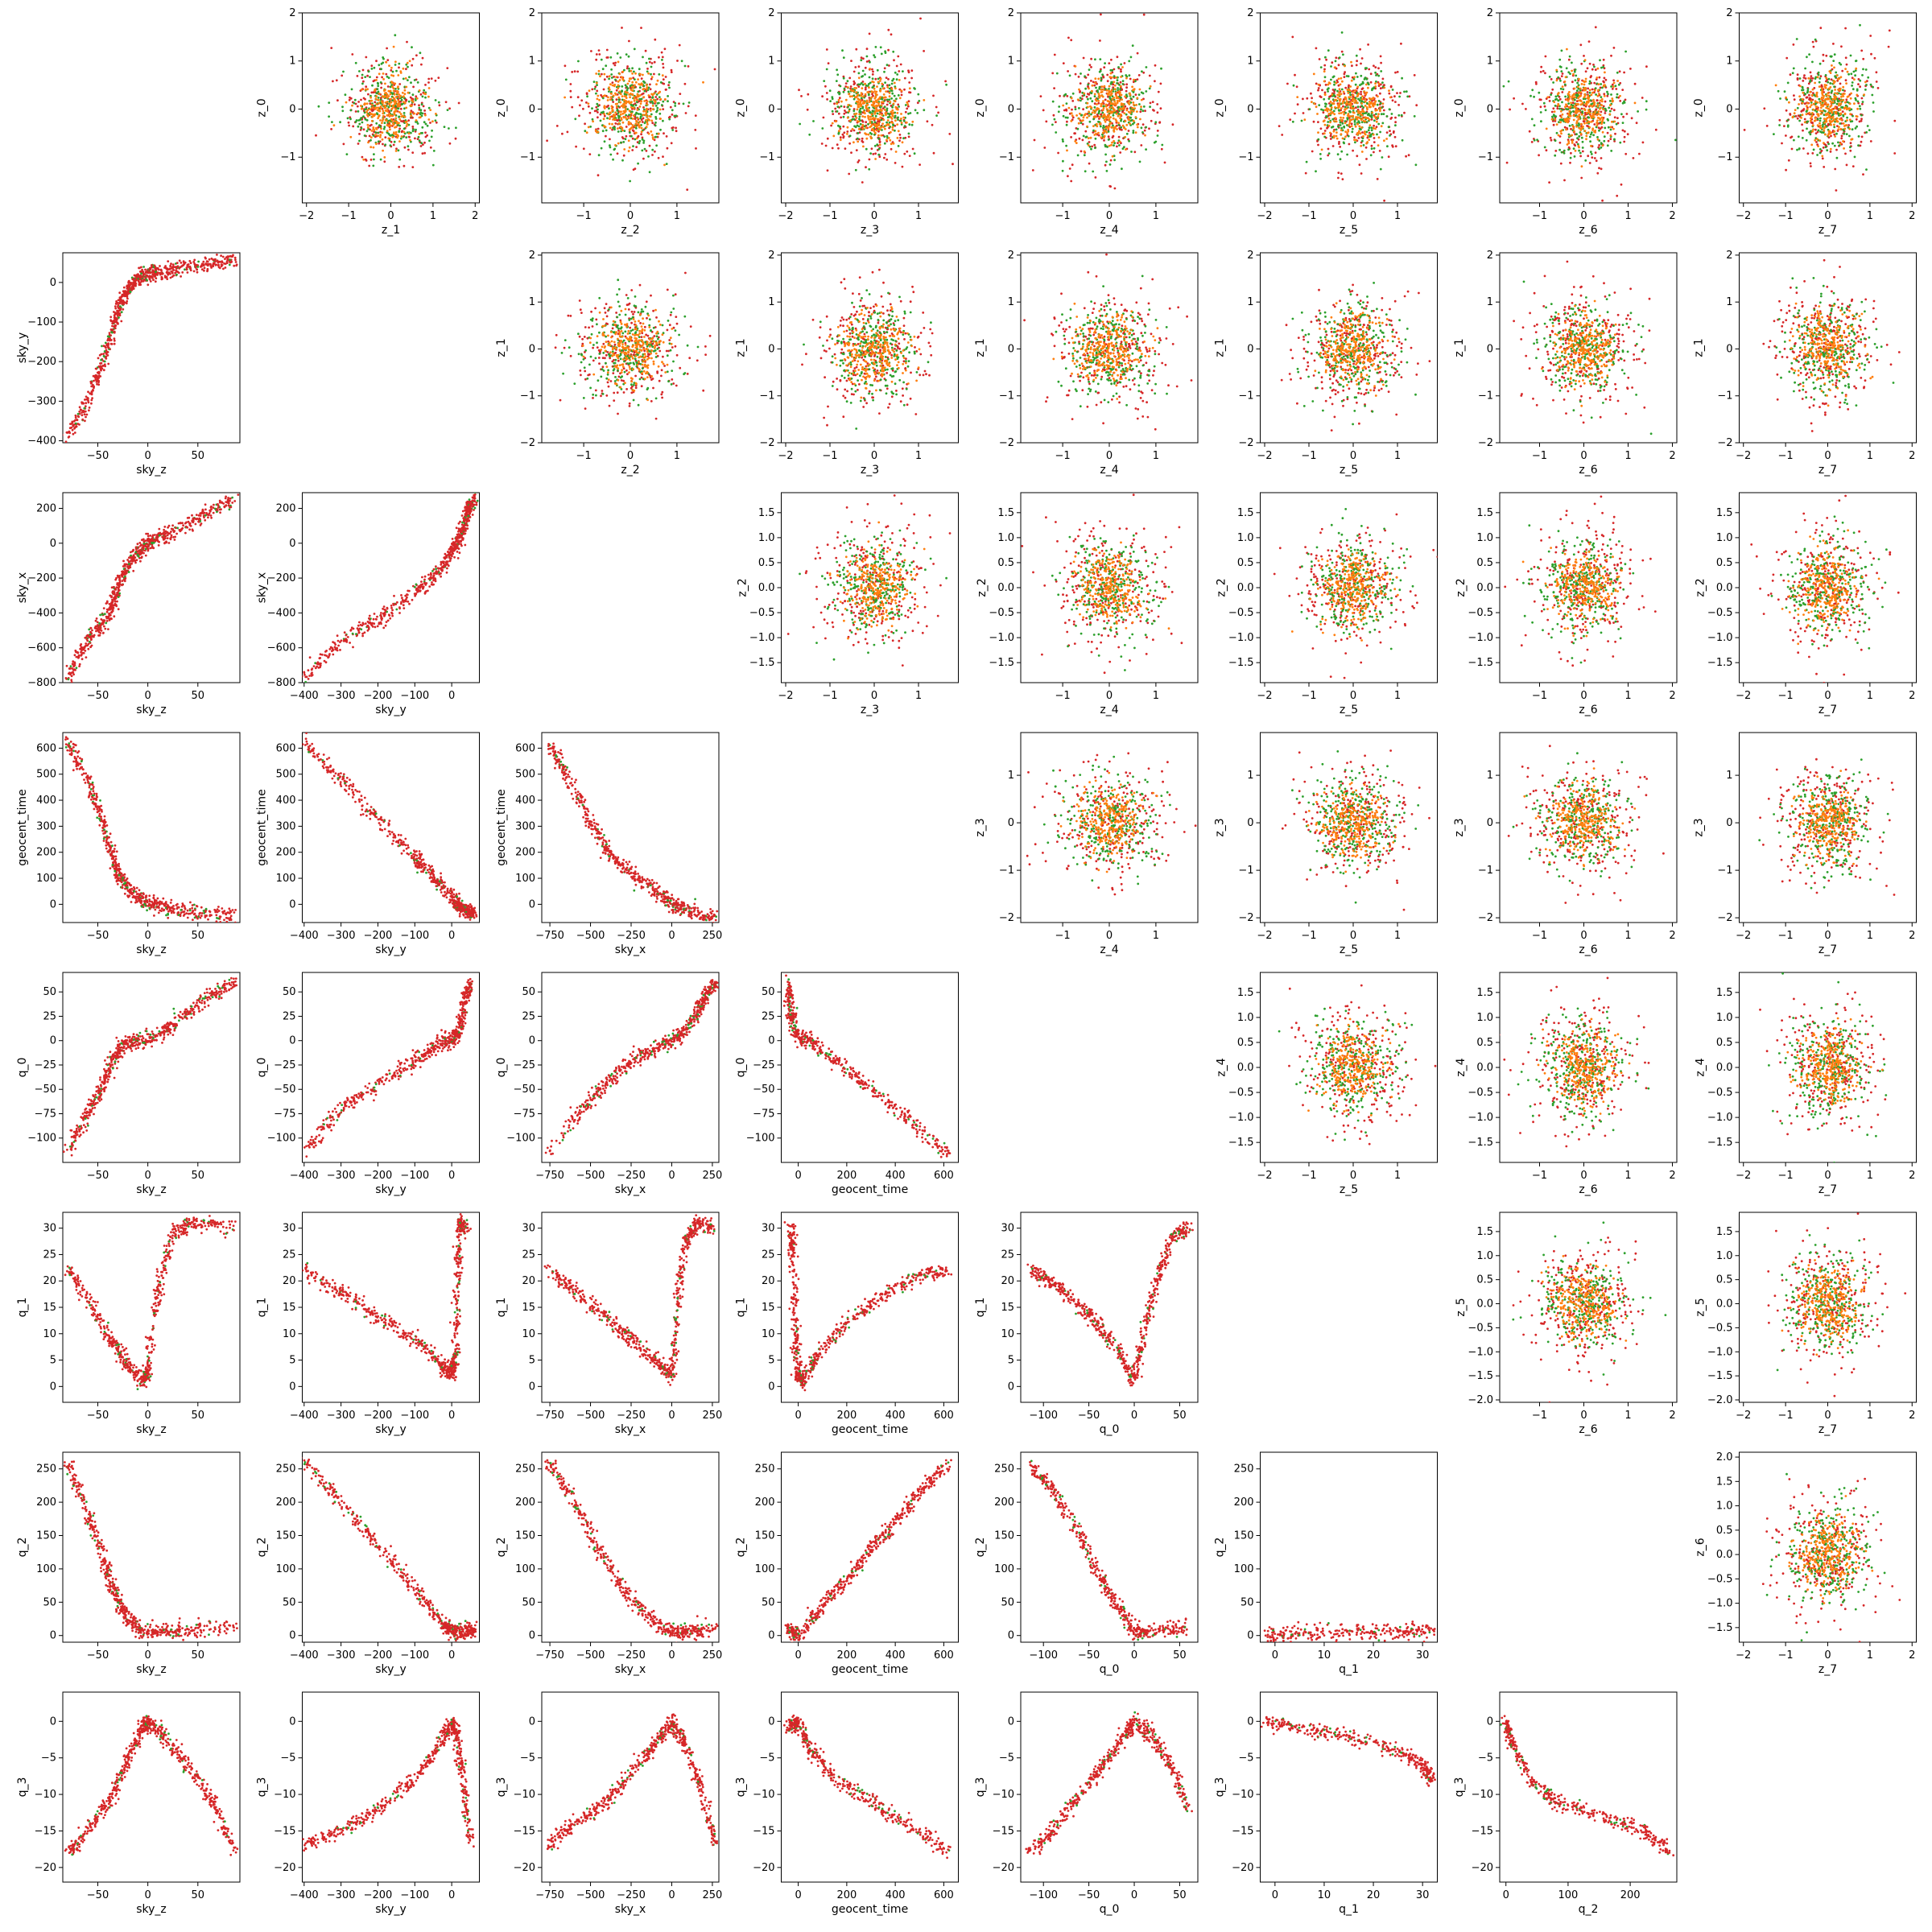 The height and width of the screenshot is (1932, 1932). Describe the element at coordinates (525, 826) in the screenshot. I see `y-tick-label: 300` at that location.